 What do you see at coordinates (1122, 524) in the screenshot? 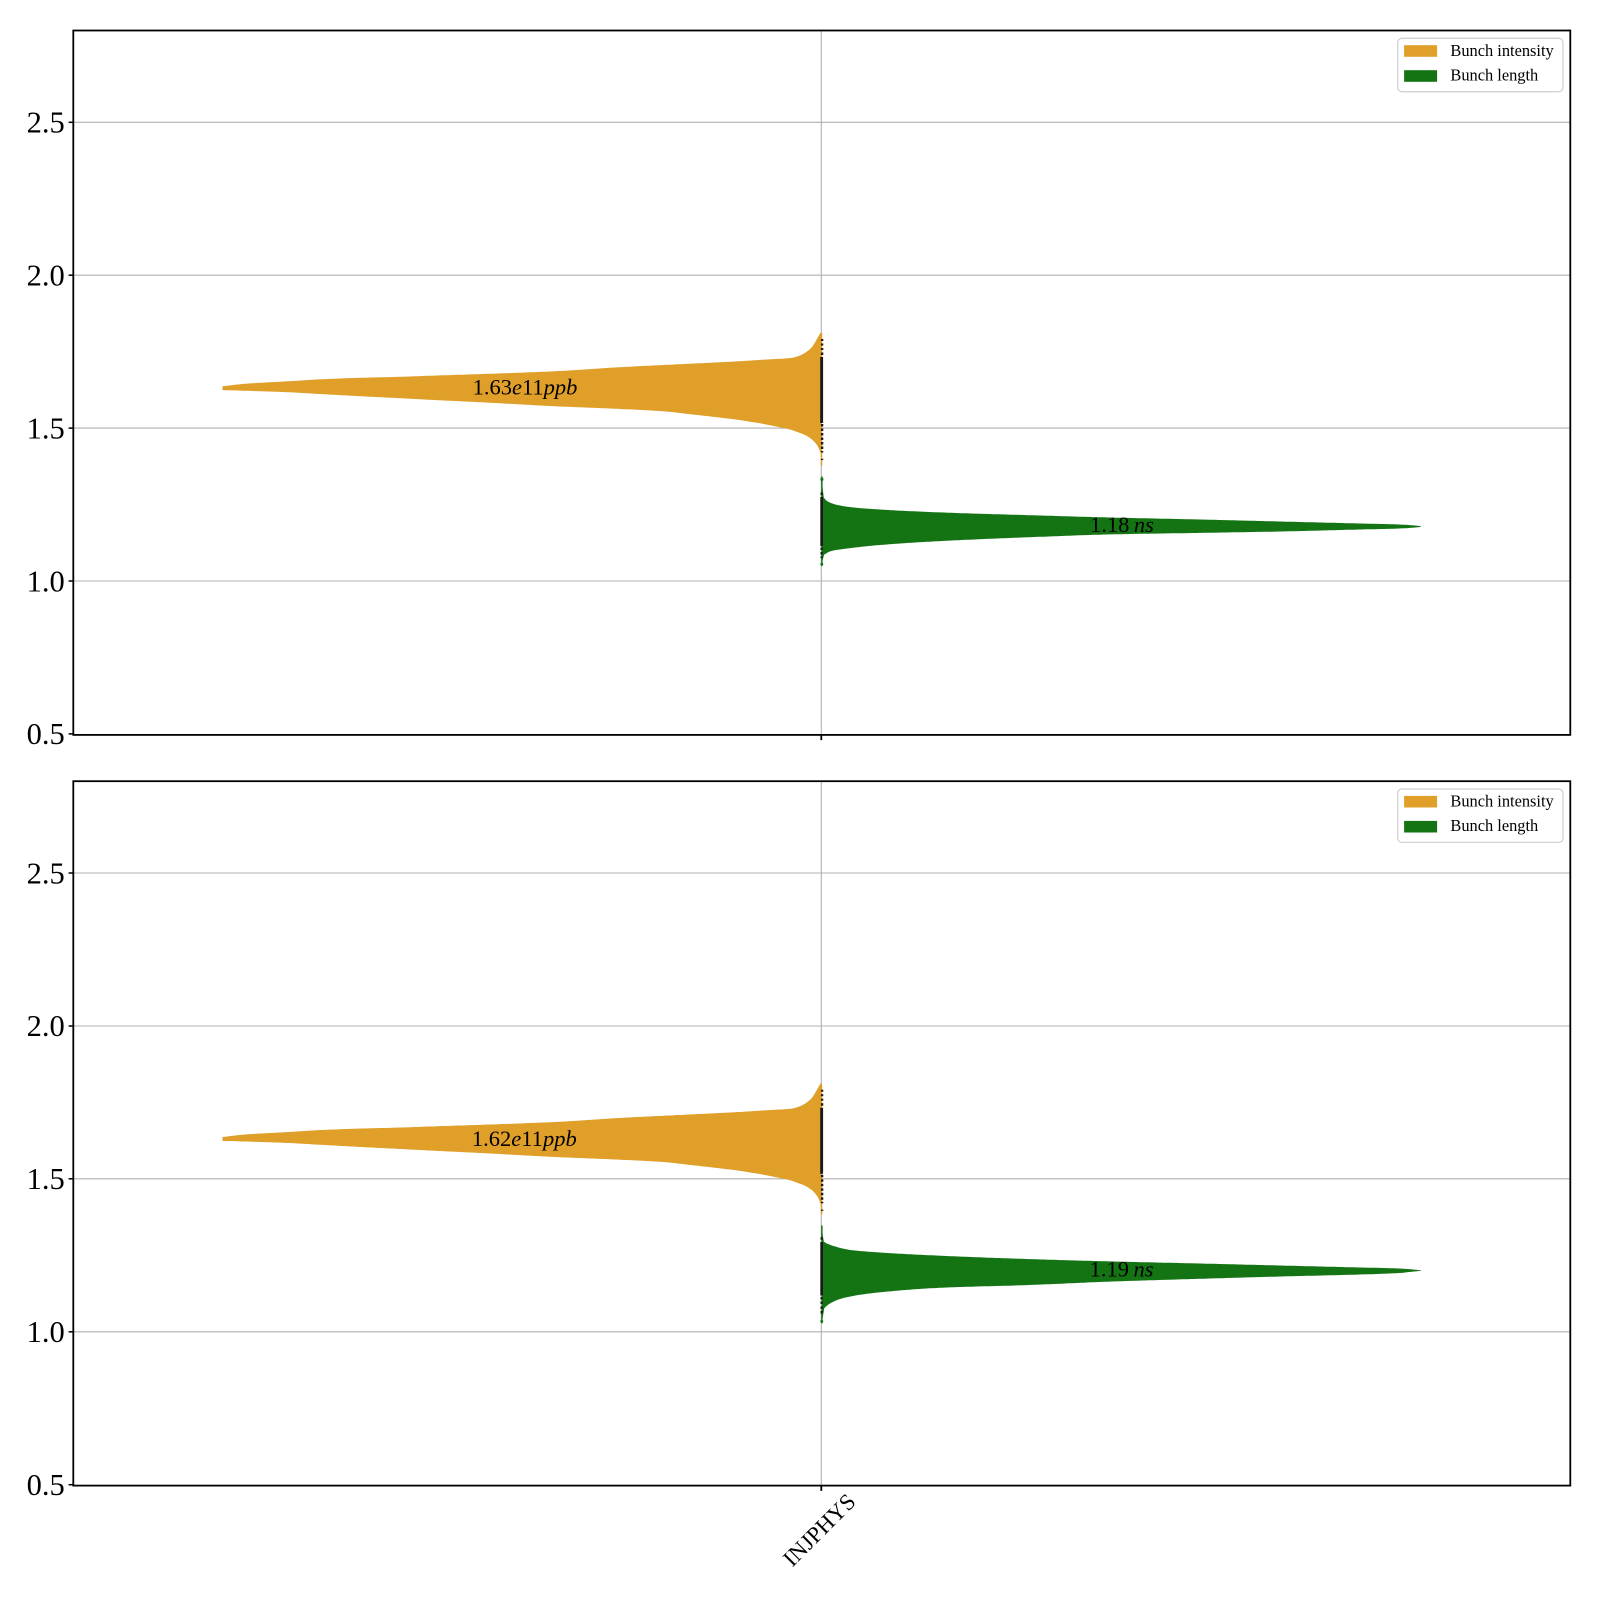
I see `svg-text: 1.18 ns` at bounding box center [1122, 524].